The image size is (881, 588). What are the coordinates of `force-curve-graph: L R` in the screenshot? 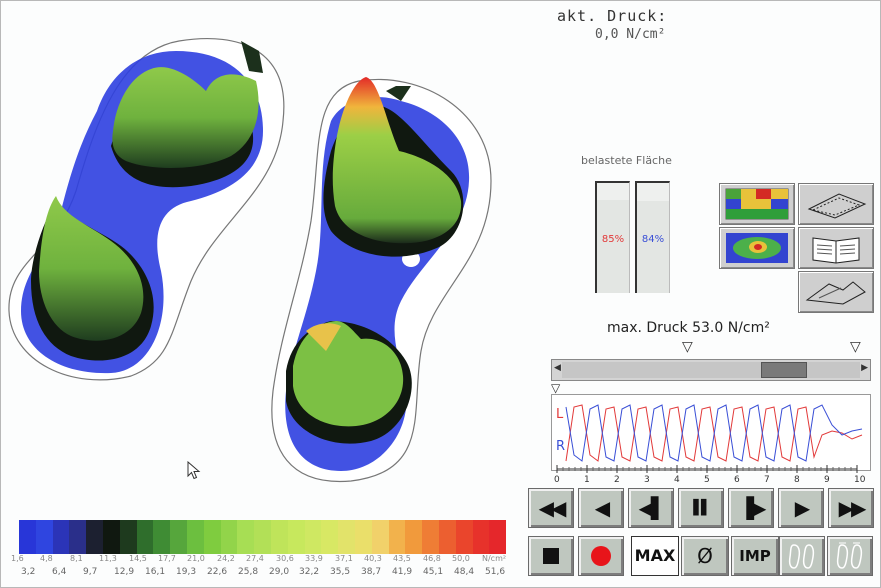 It's located at (711, 432).